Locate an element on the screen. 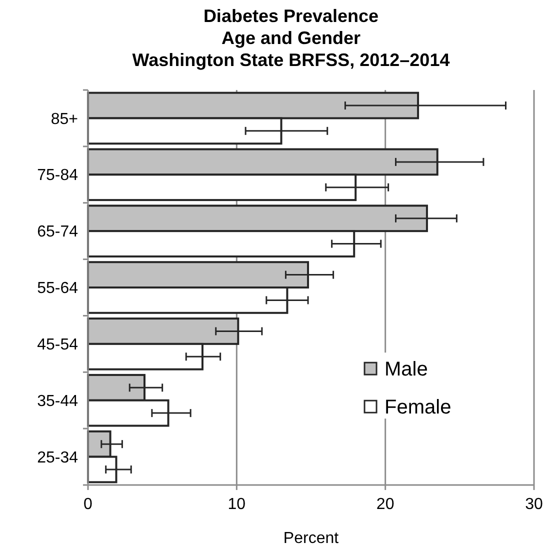  legend-label: Female is located at coordinates (418, 407).